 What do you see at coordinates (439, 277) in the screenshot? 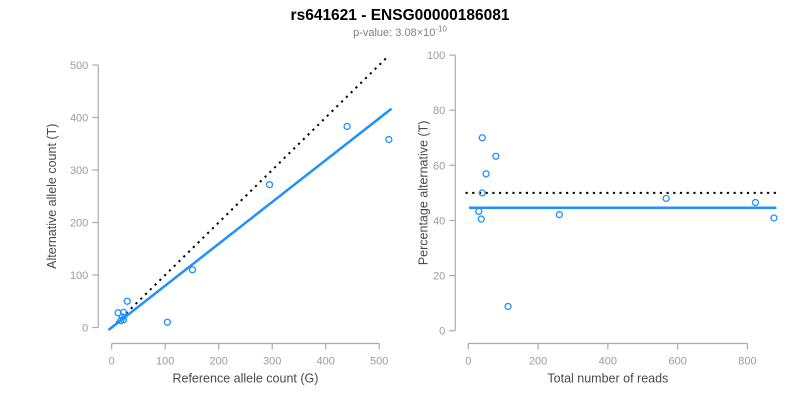
I see `y-tick-label: 20` at bounding box center [439, 277].